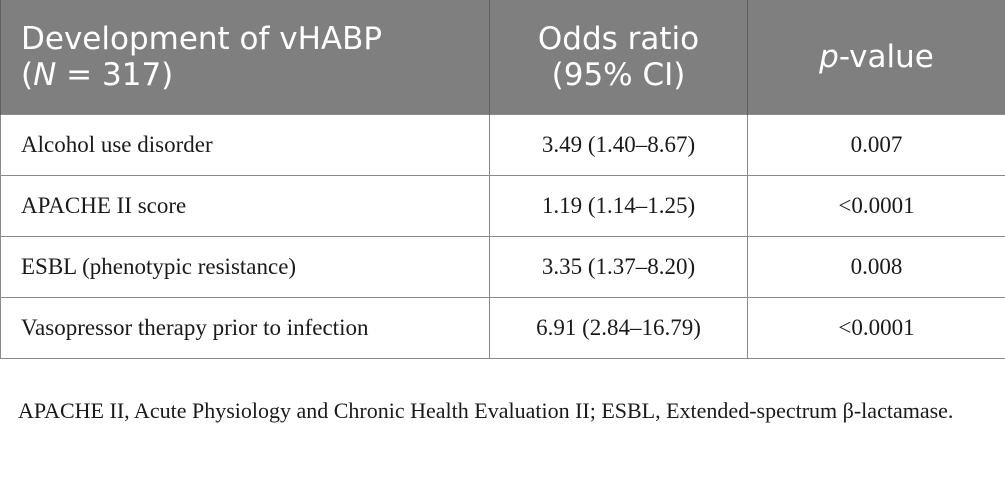  What do you see at coordinates (45, 74) in the screenshot?
I see `header-n-italic: N` at bounding box center [45, 74].